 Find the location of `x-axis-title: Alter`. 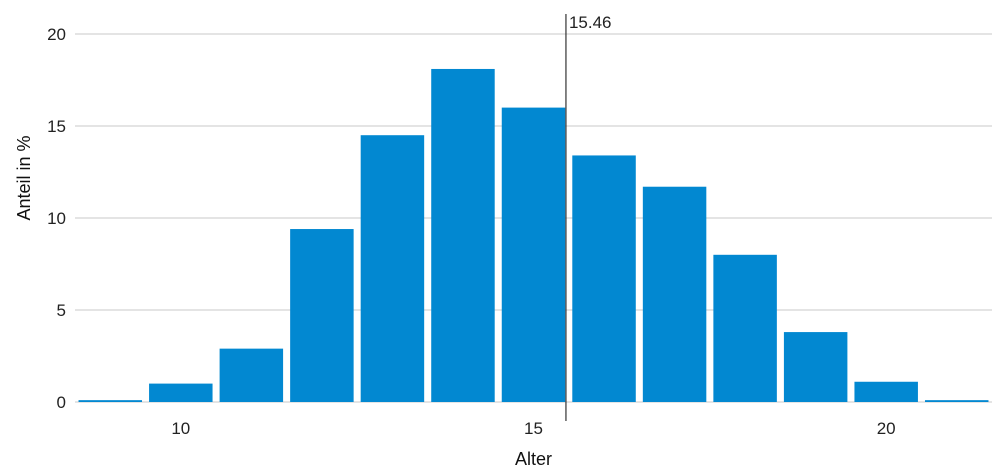

x-axis-title: Alter is located at coordinates (533, 459).